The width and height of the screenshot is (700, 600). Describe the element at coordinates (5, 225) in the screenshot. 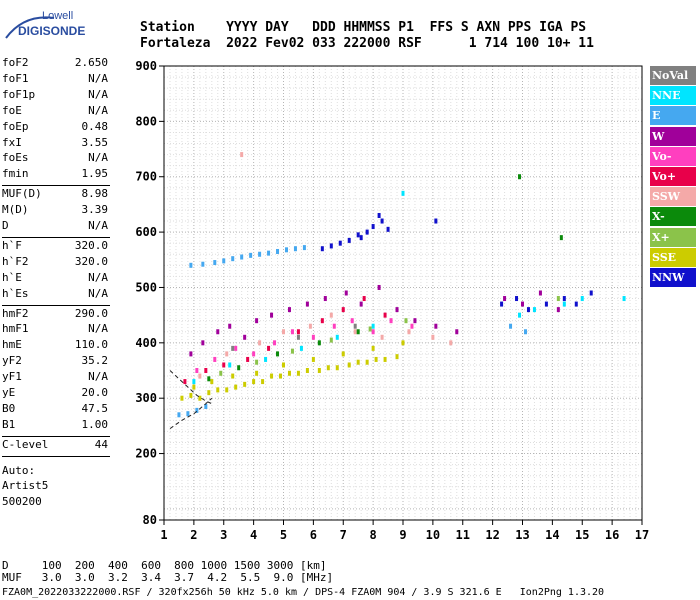

I see `param-name: D` at that location.